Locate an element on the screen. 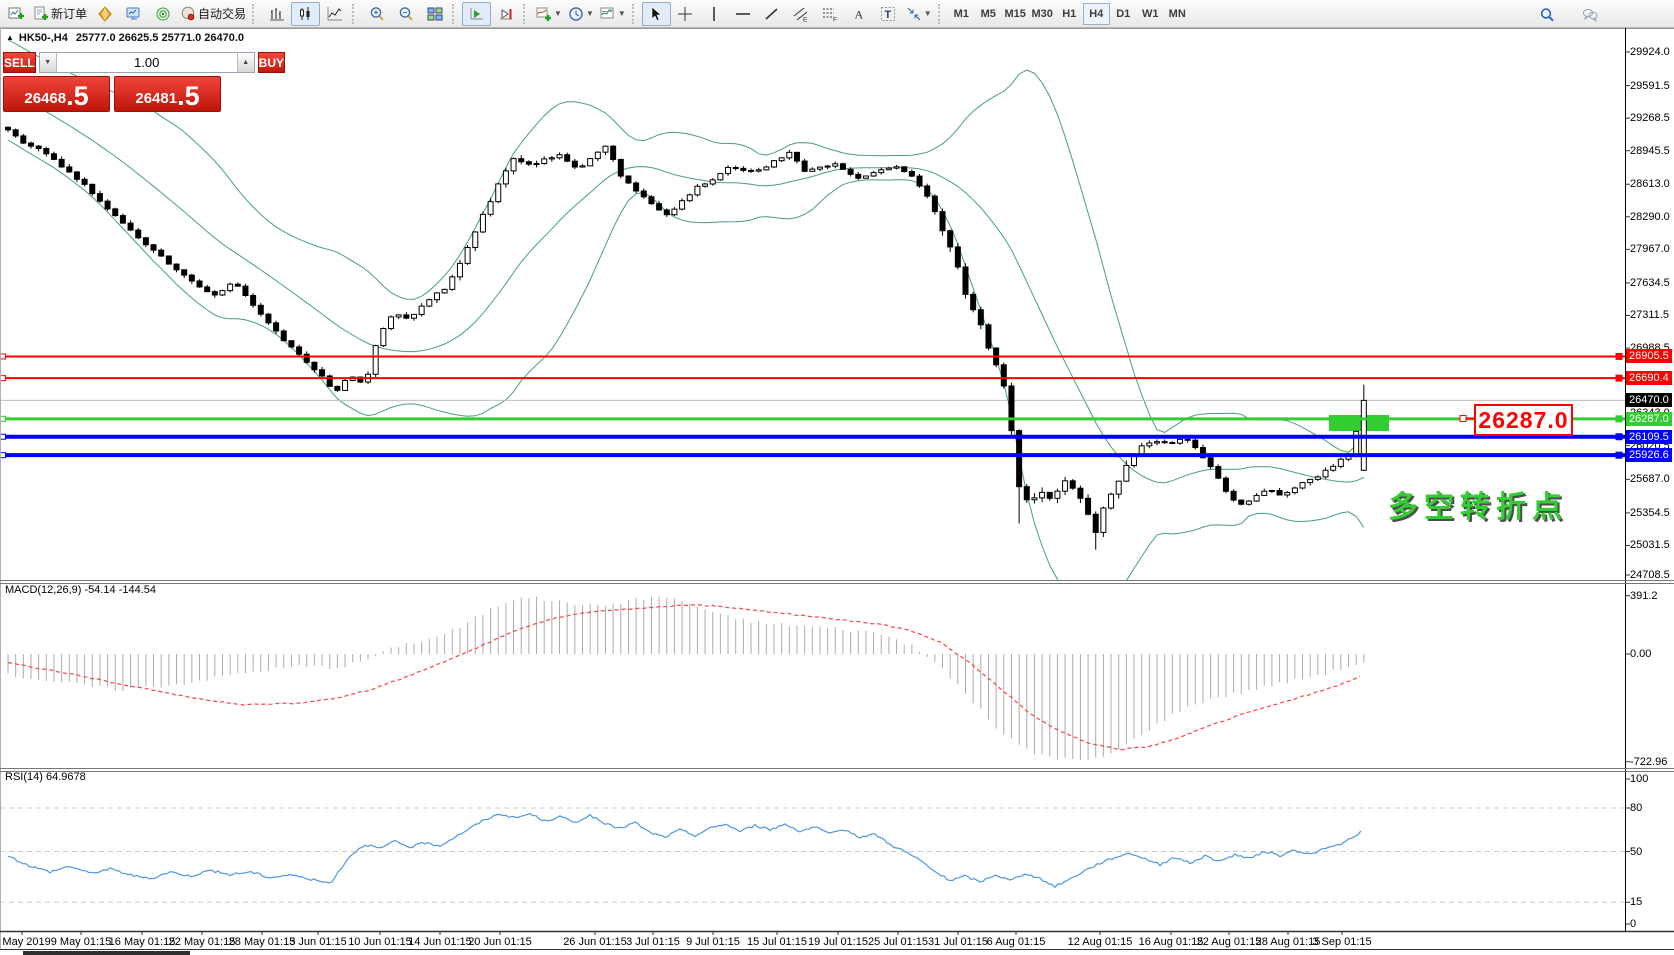  zoom-in-button is located at coordinates (376, 14).